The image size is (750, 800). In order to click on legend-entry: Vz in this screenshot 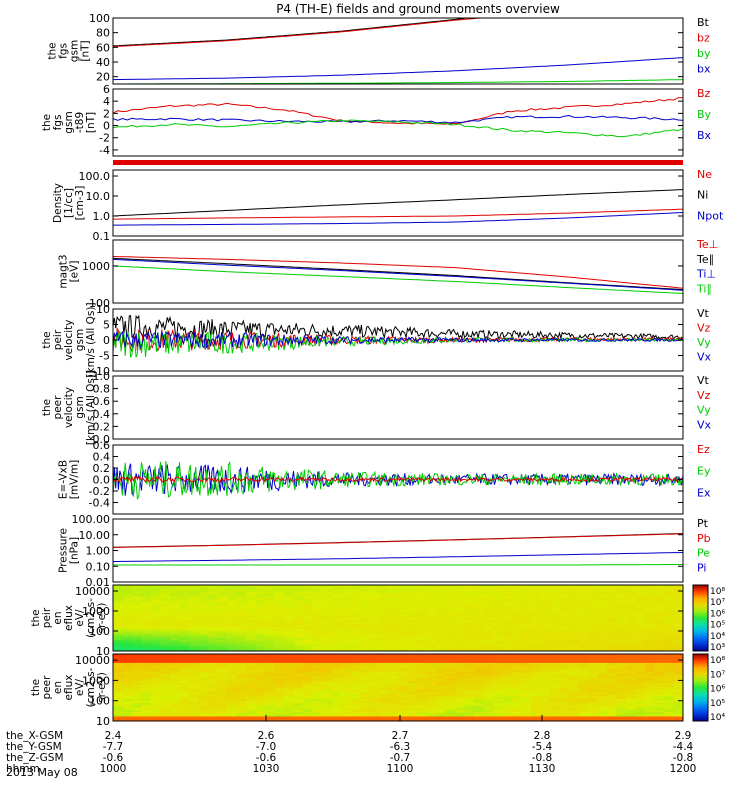, I will do `click(704, 328)`.